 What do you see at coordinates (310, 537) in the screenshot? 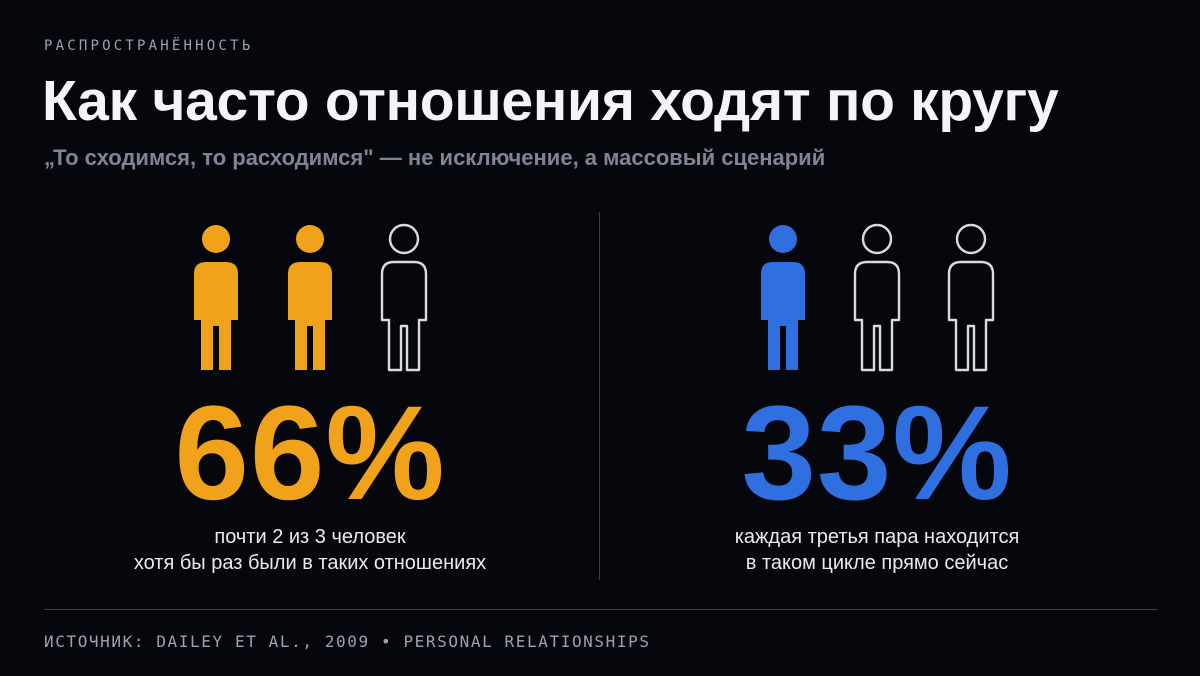
I see `stat-caption-line: почти 2 из 3 человек` at bounding box center [310, 537].